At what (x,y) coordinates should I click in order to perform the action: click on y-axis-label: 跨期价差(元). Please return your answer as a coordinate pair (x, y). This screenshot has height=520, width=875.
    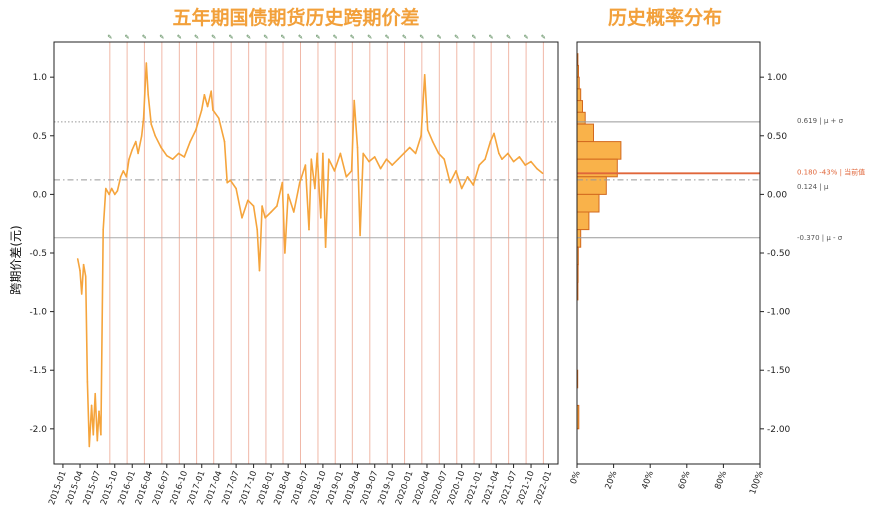
    Looking at the image, I should click on (16, 259).